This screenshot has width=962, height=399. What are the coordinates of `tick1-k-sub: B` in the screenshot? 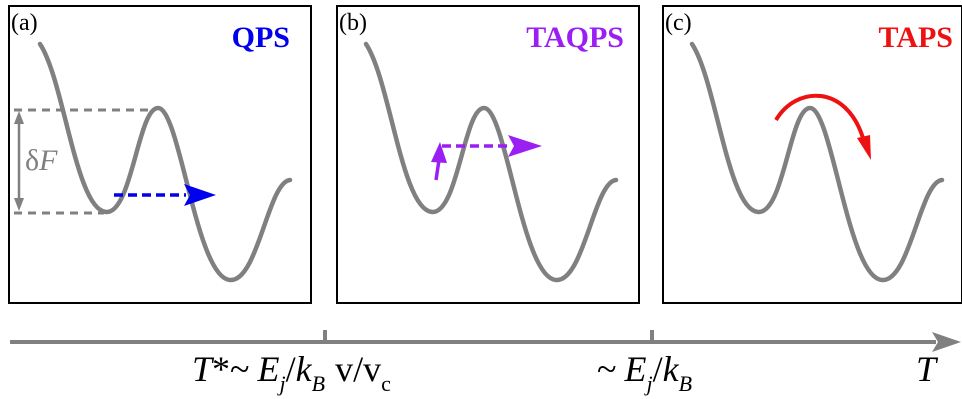 It's located at (318, 383).